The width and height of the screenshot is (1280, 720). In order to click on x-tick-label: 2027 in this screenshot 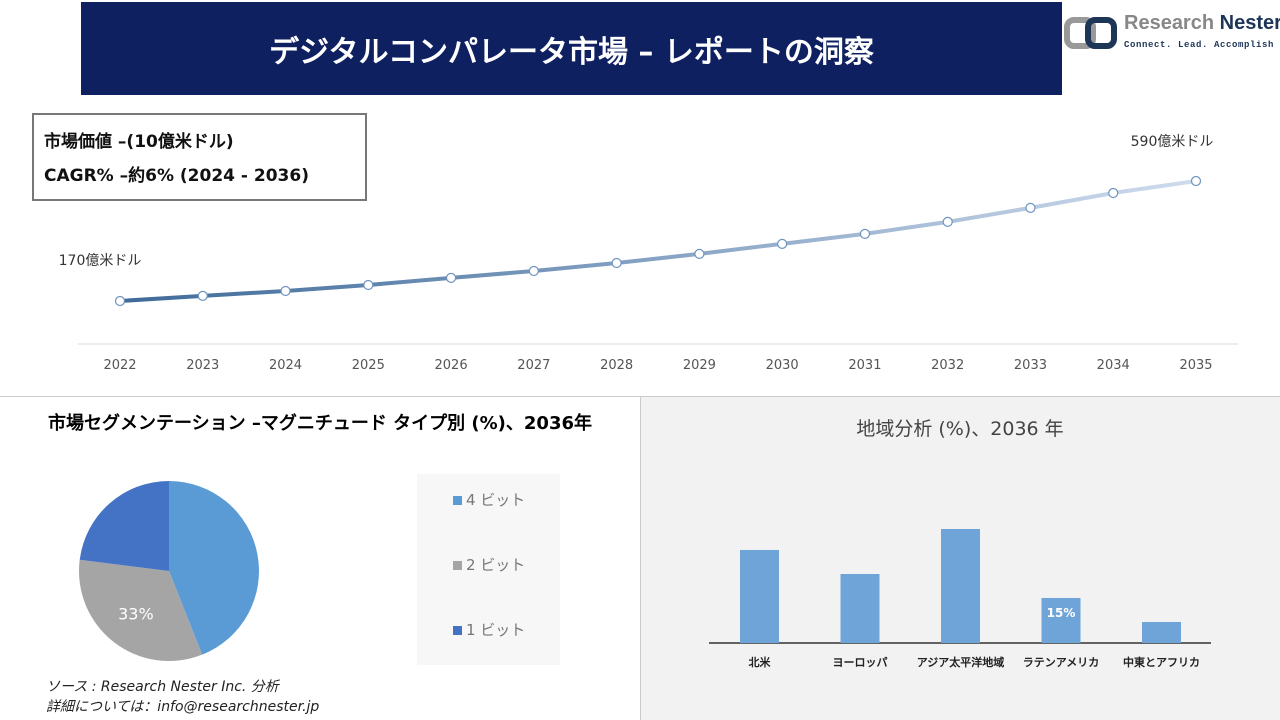, I will do `click(533, 365)`.